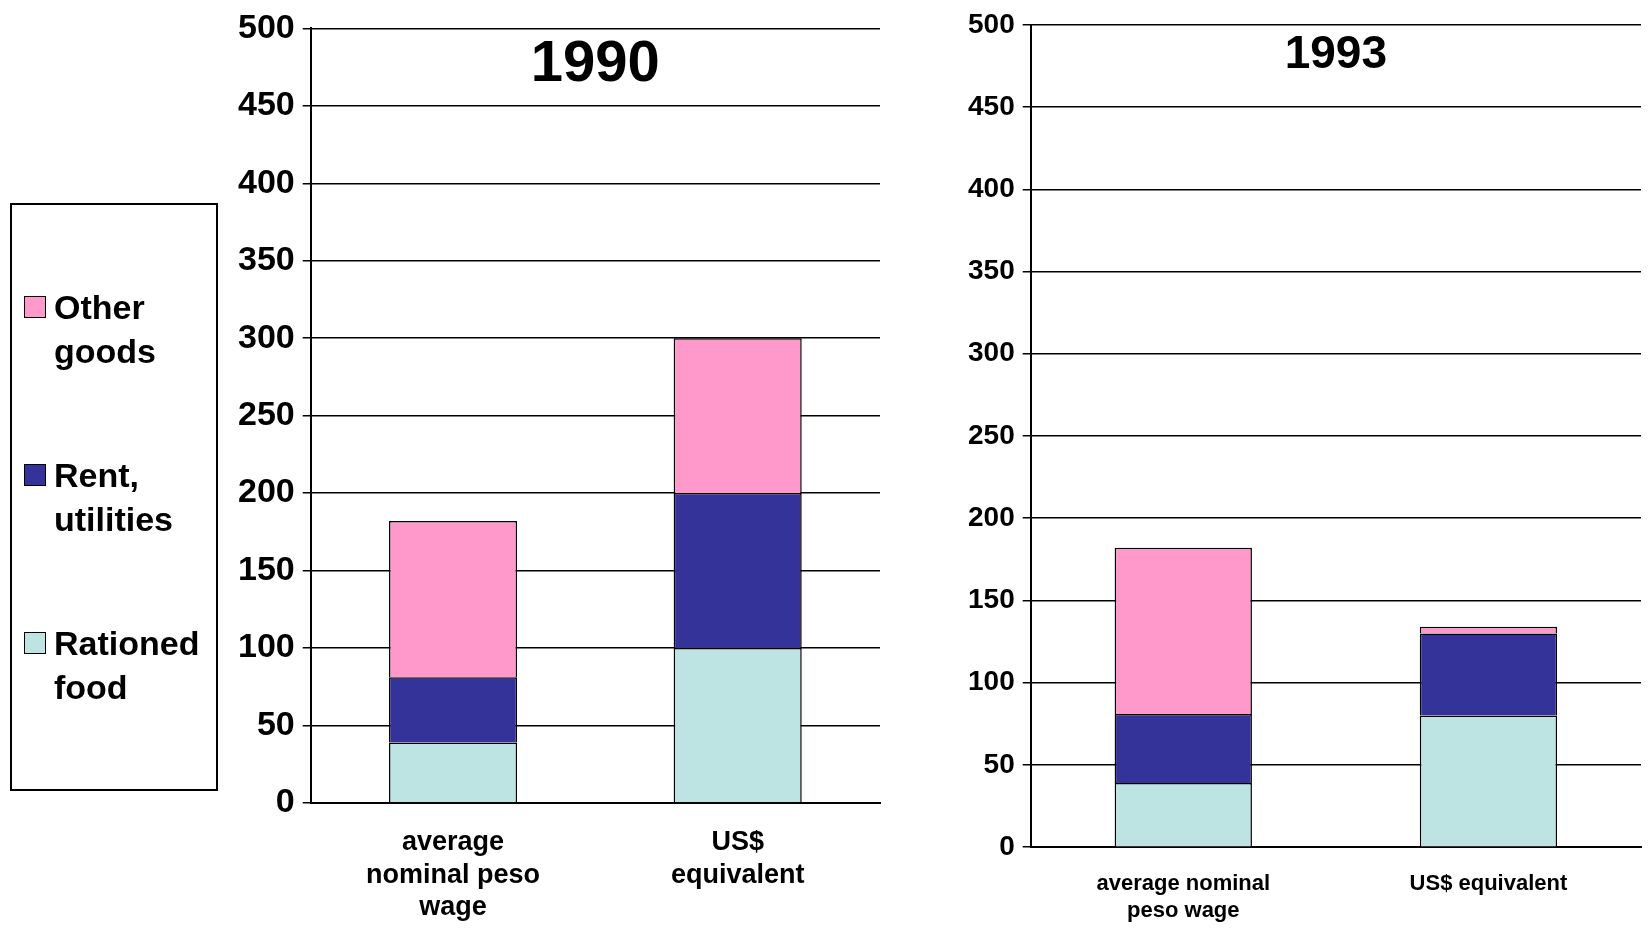  What do you see at coordinates (114, 497) in the screenshot?
I see `legend-label: Rent, utilities` at bounding box center [114, 497].